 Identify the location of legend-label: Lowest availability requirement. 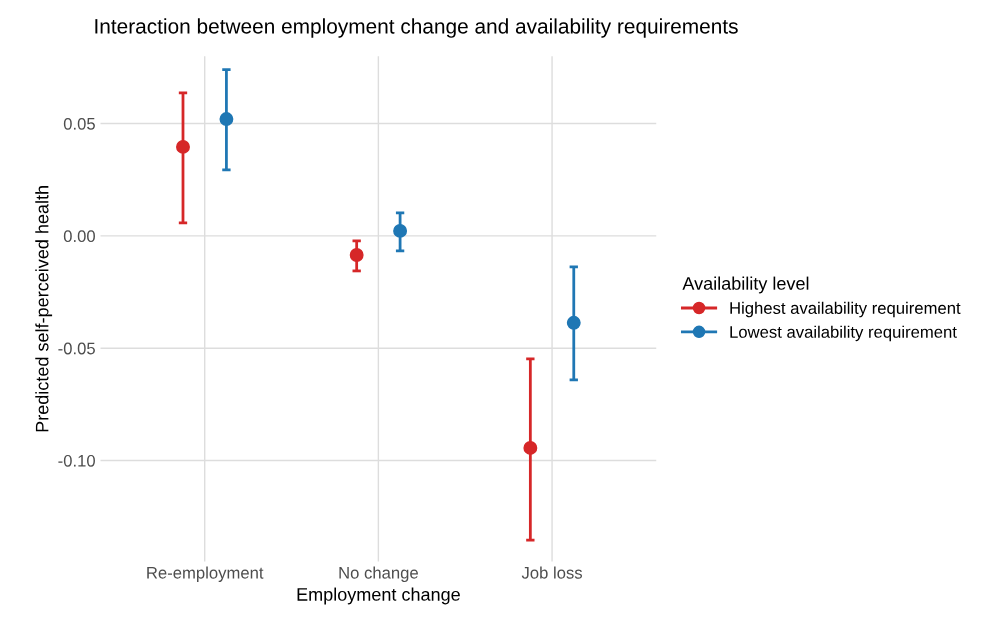
(843, 333).